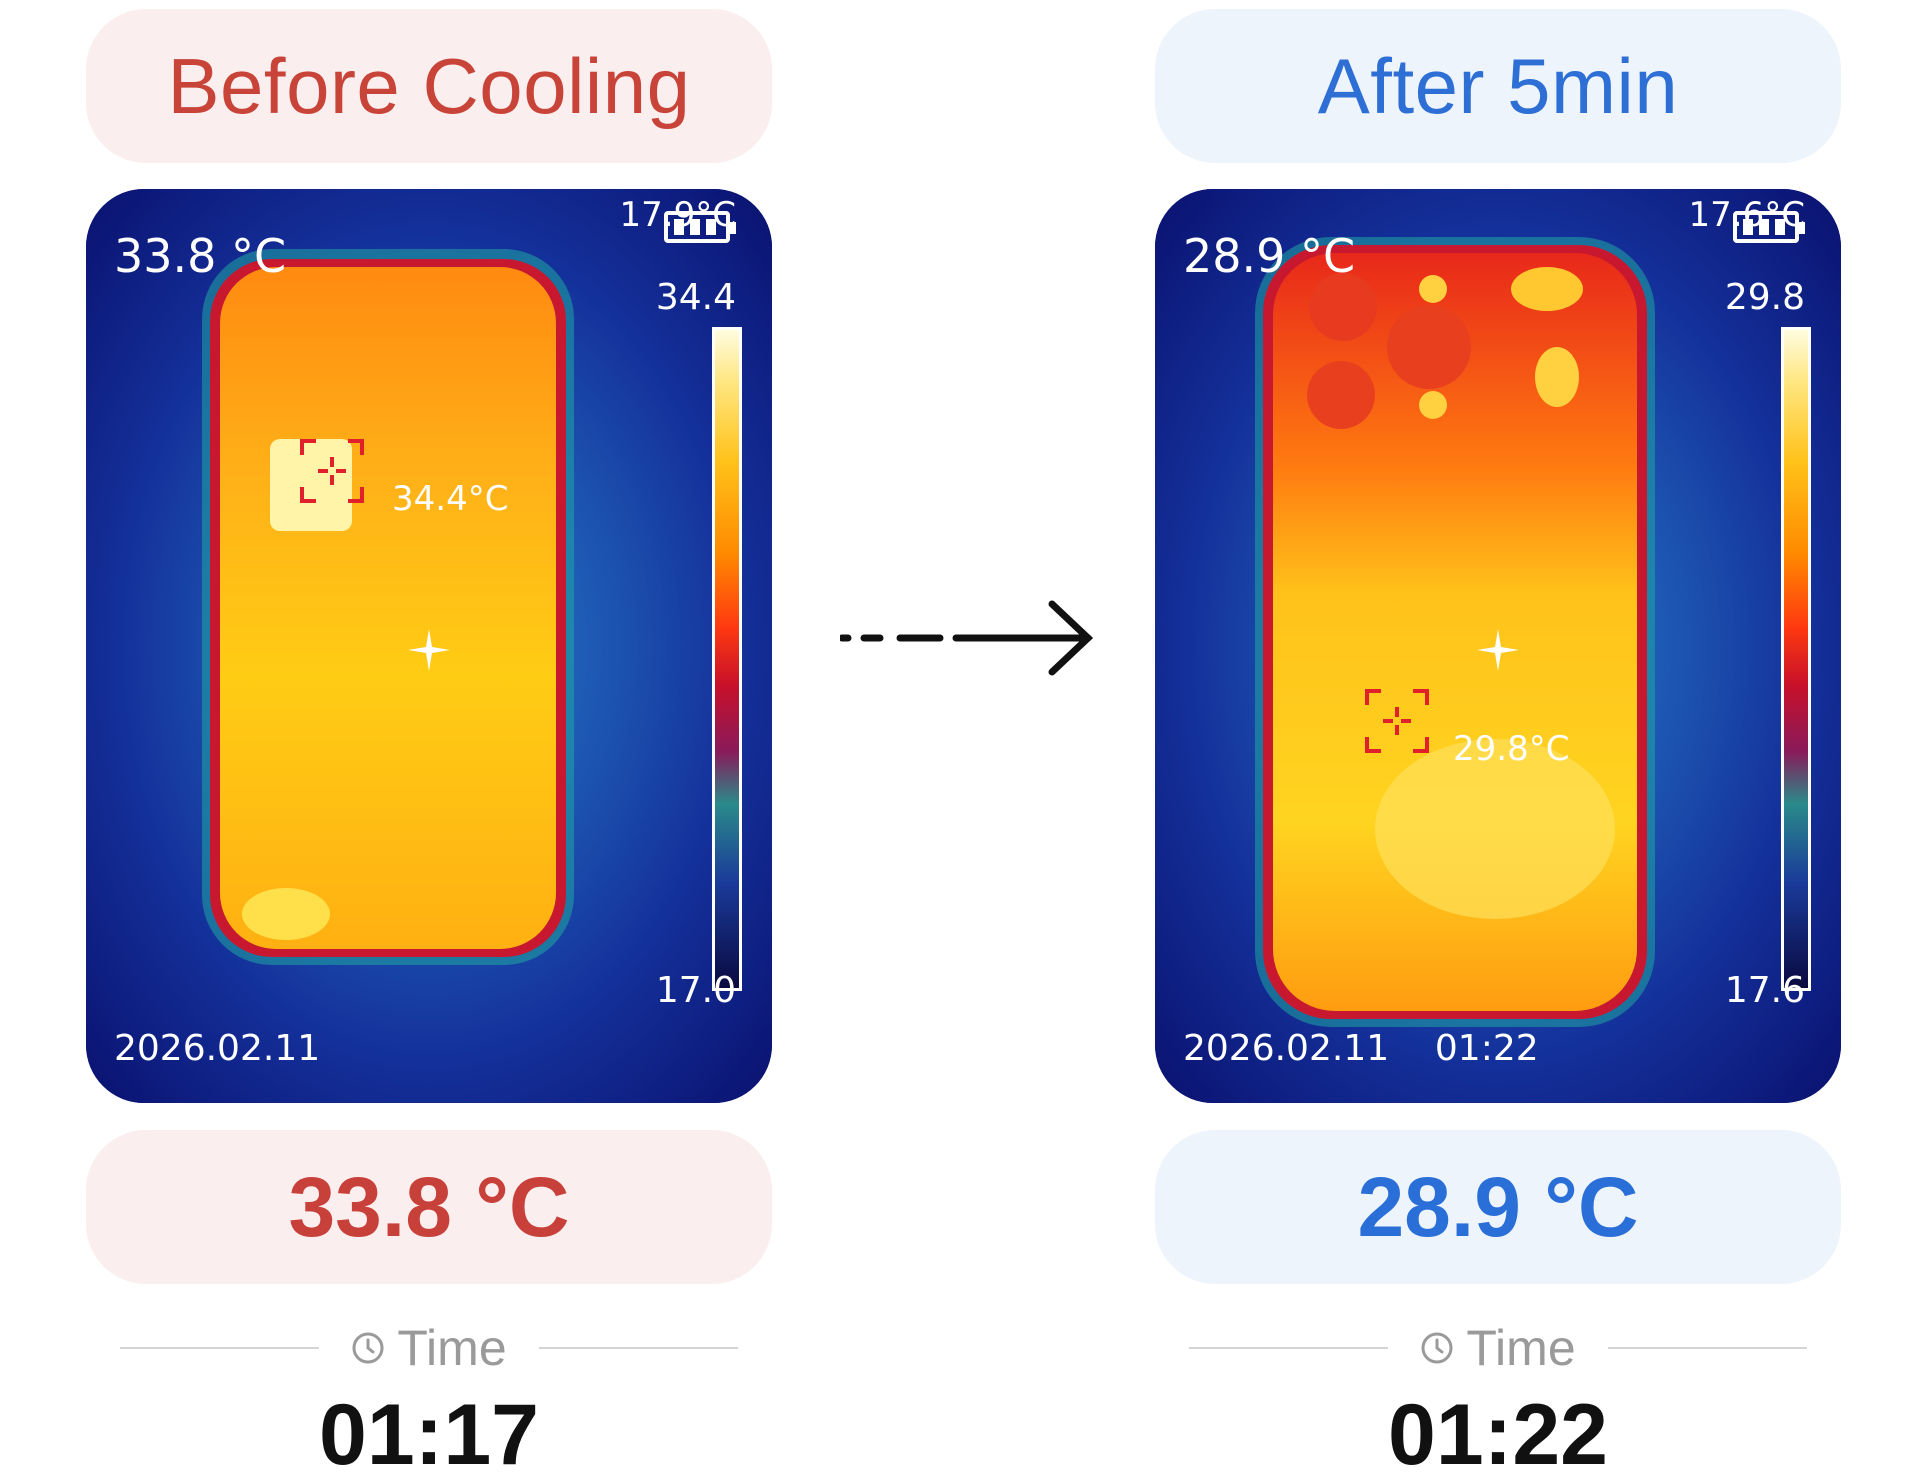 This screenshot has height=1483, width=1920. What do you see at coordinates (695, 990) in the screenshot?
I see `before-scale-min: 17.0` at bounding box center [695, 990].